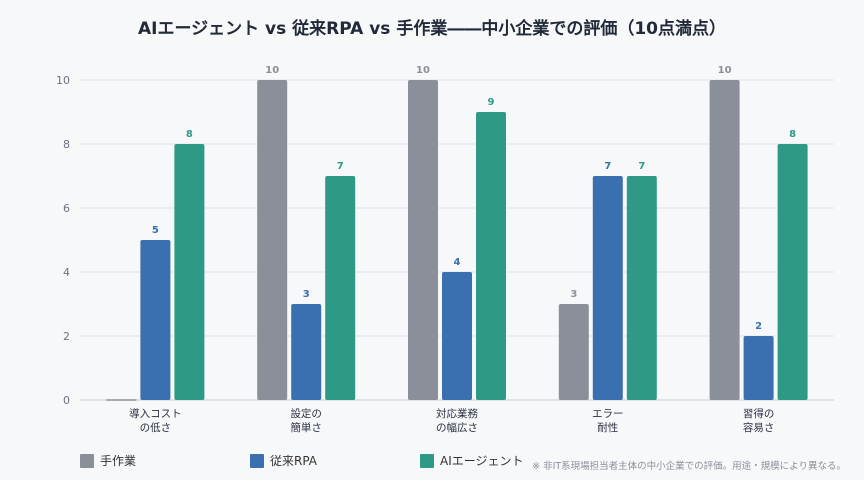 The image size is (864, 480). I want to click on y-tick-label: 4, so click(66, 272).